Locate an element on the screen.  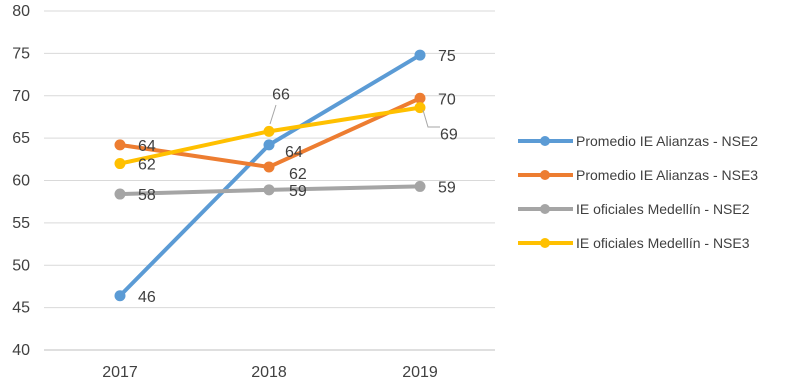
y-axis: 40 45 50 55 60 65 70 75 80 is located at coordinates (21, 181).